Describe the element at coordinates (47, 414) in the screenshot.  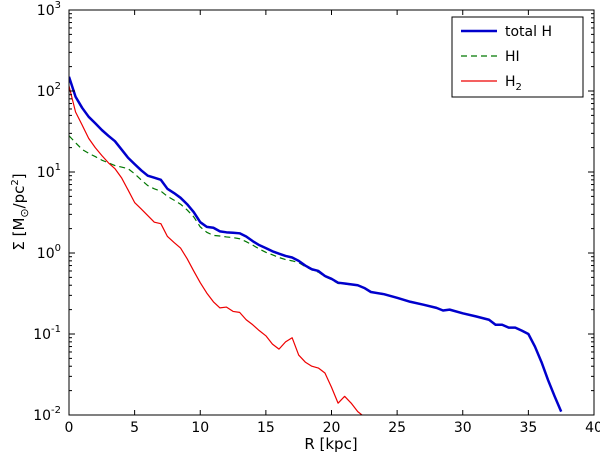
I see `y-tick-label: 10⁻²` at that location.